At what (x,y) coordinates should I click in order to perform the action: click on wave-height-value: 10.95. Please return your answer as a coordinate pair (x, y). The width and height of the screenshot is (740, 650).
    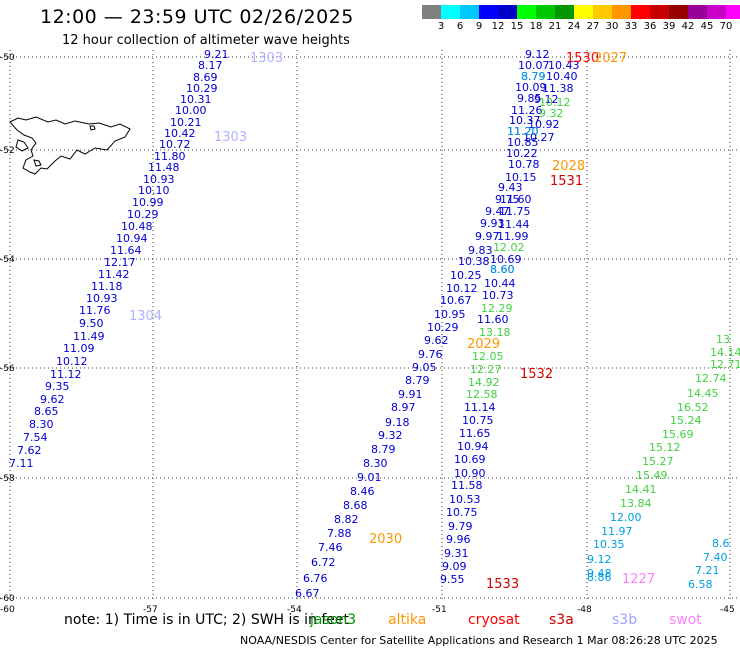
    Looking at the image, I should click on (450, 314).